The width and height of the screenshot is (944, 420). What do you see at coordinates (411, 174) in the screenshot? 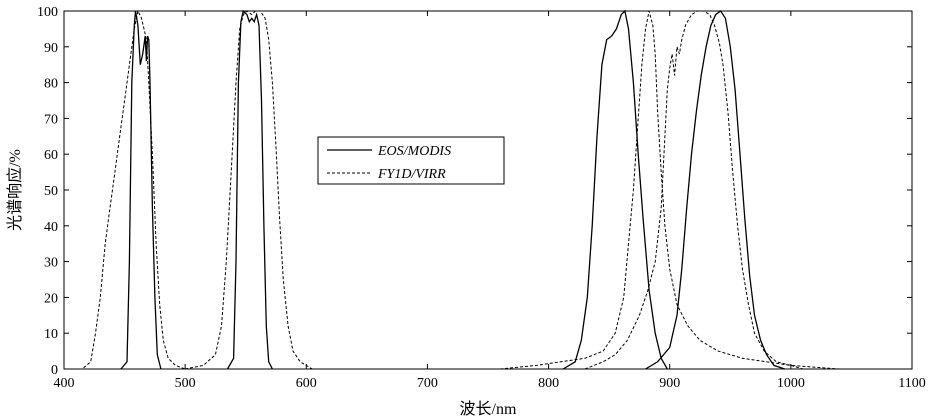
I see `legend-label-fy1d-virr: FY1D/VIRR` at bounding box center [411, 174].